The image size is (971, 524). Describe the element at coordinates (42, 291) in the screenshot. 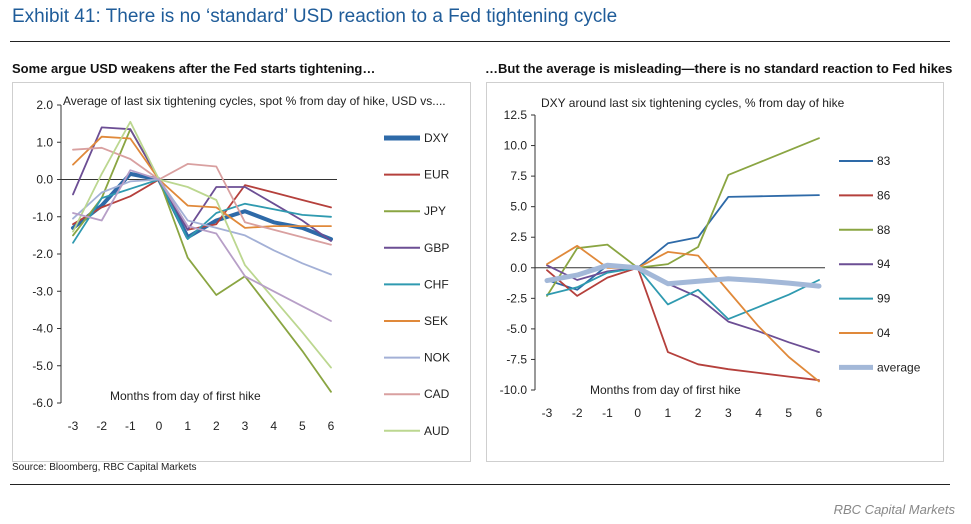

I see `y-tick-label: -3.0` at that location.